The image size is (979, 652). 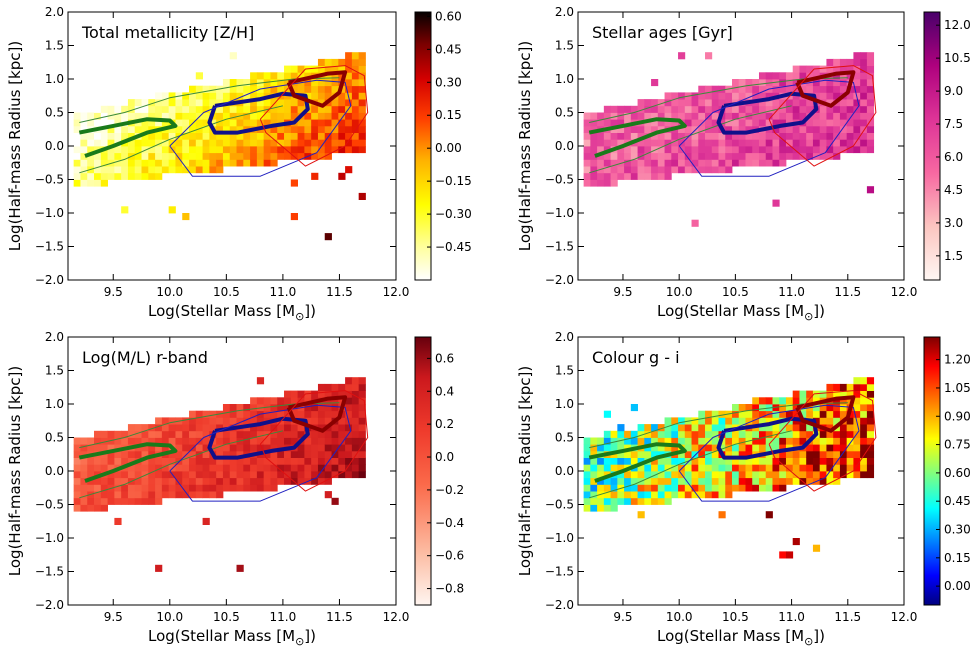 I want to click on contour-red-thin, so click(x=314, y=441).